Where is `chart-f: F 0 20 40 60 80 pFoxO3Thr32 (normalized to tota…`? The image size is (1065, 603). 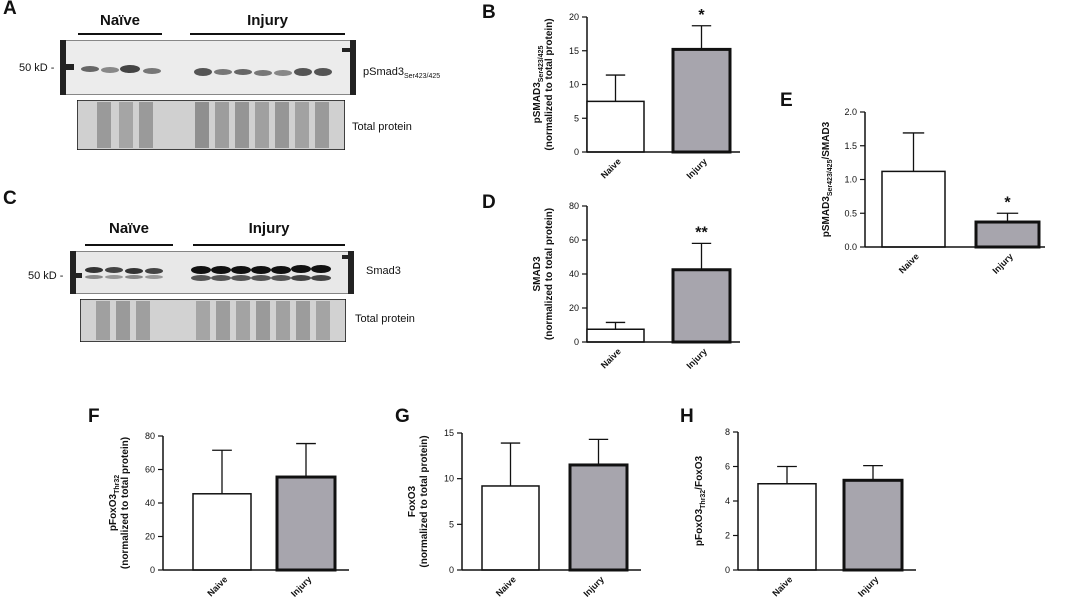 chart-f: F 0 20 40 60 80 pFoxO3Thr32 (normalized to tota… is located at coordinates (227, 502).